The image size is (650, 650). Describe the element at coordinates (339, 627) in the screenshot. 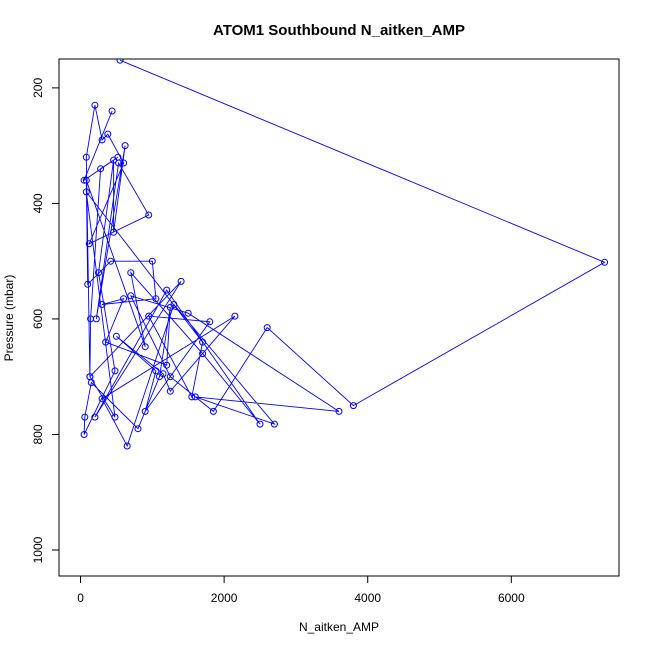

I see `x-axis-label: N_aitken_AMP` at that location.